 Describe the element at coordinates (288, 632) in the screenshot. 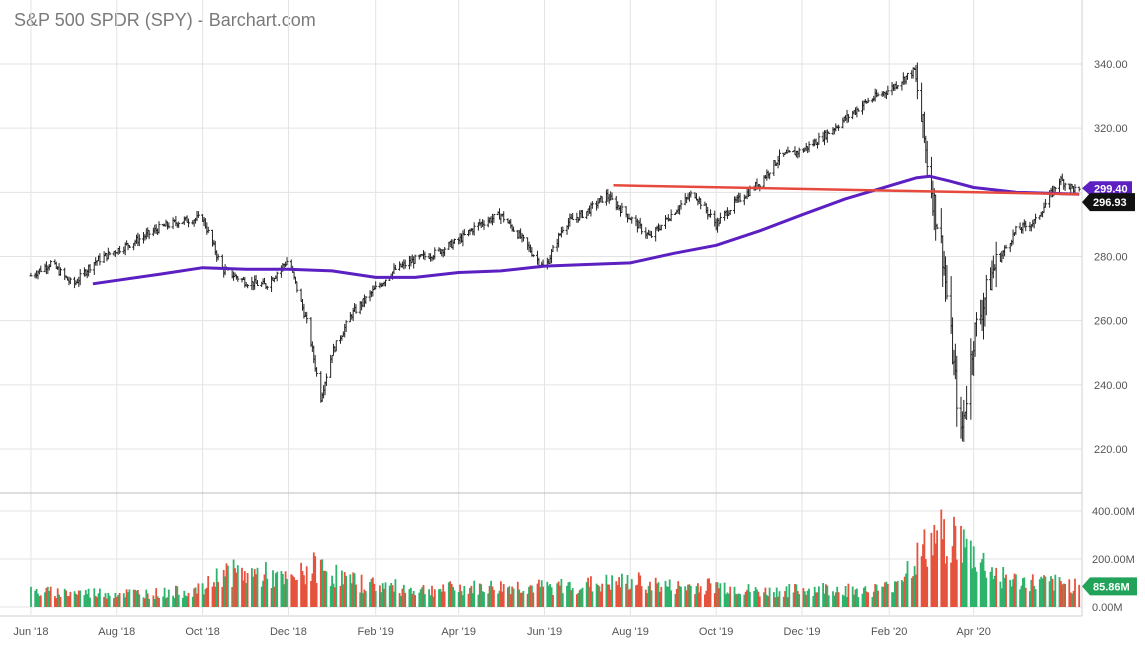

I see `x-tick-label: Dec '18` at that location.